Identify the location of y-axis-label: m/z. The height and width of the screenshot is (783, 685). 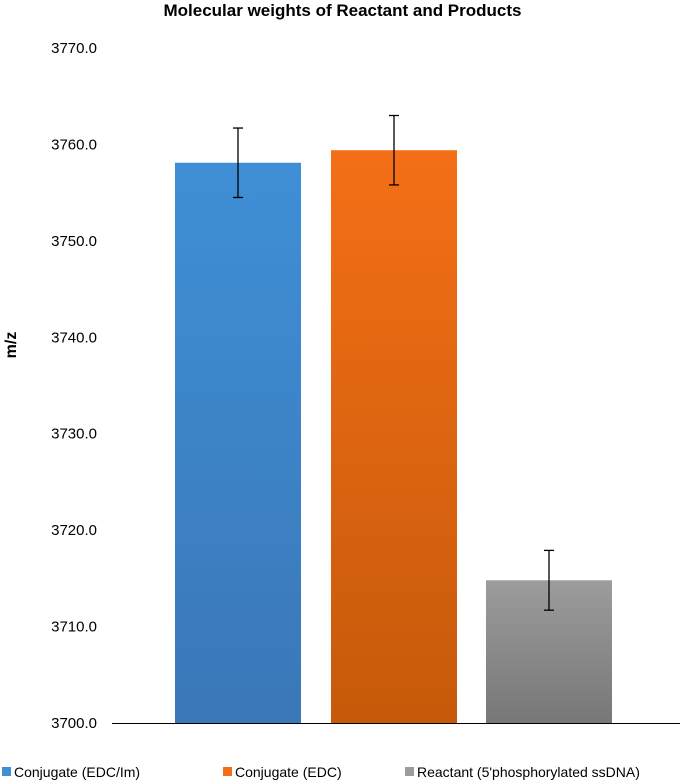
(11, 345).